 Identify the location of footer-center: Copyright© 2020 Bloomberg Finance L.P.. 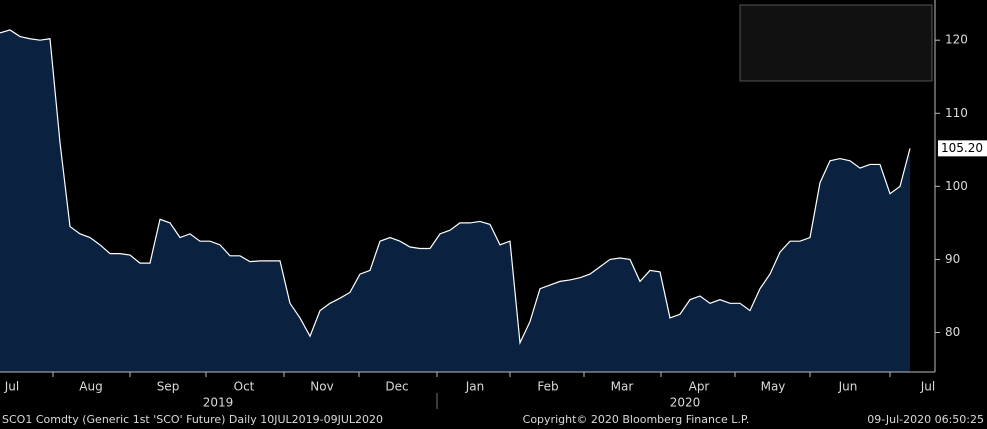
(636, 419).